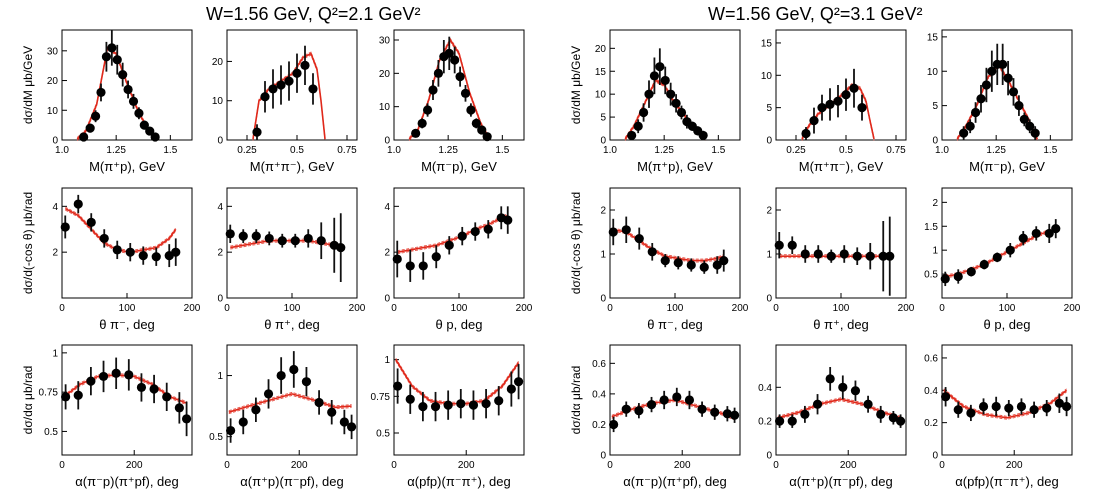 This screenshot has width=1096, height=495. I want to click on x-axis-label: θ p, deg, so click(1007, 324).